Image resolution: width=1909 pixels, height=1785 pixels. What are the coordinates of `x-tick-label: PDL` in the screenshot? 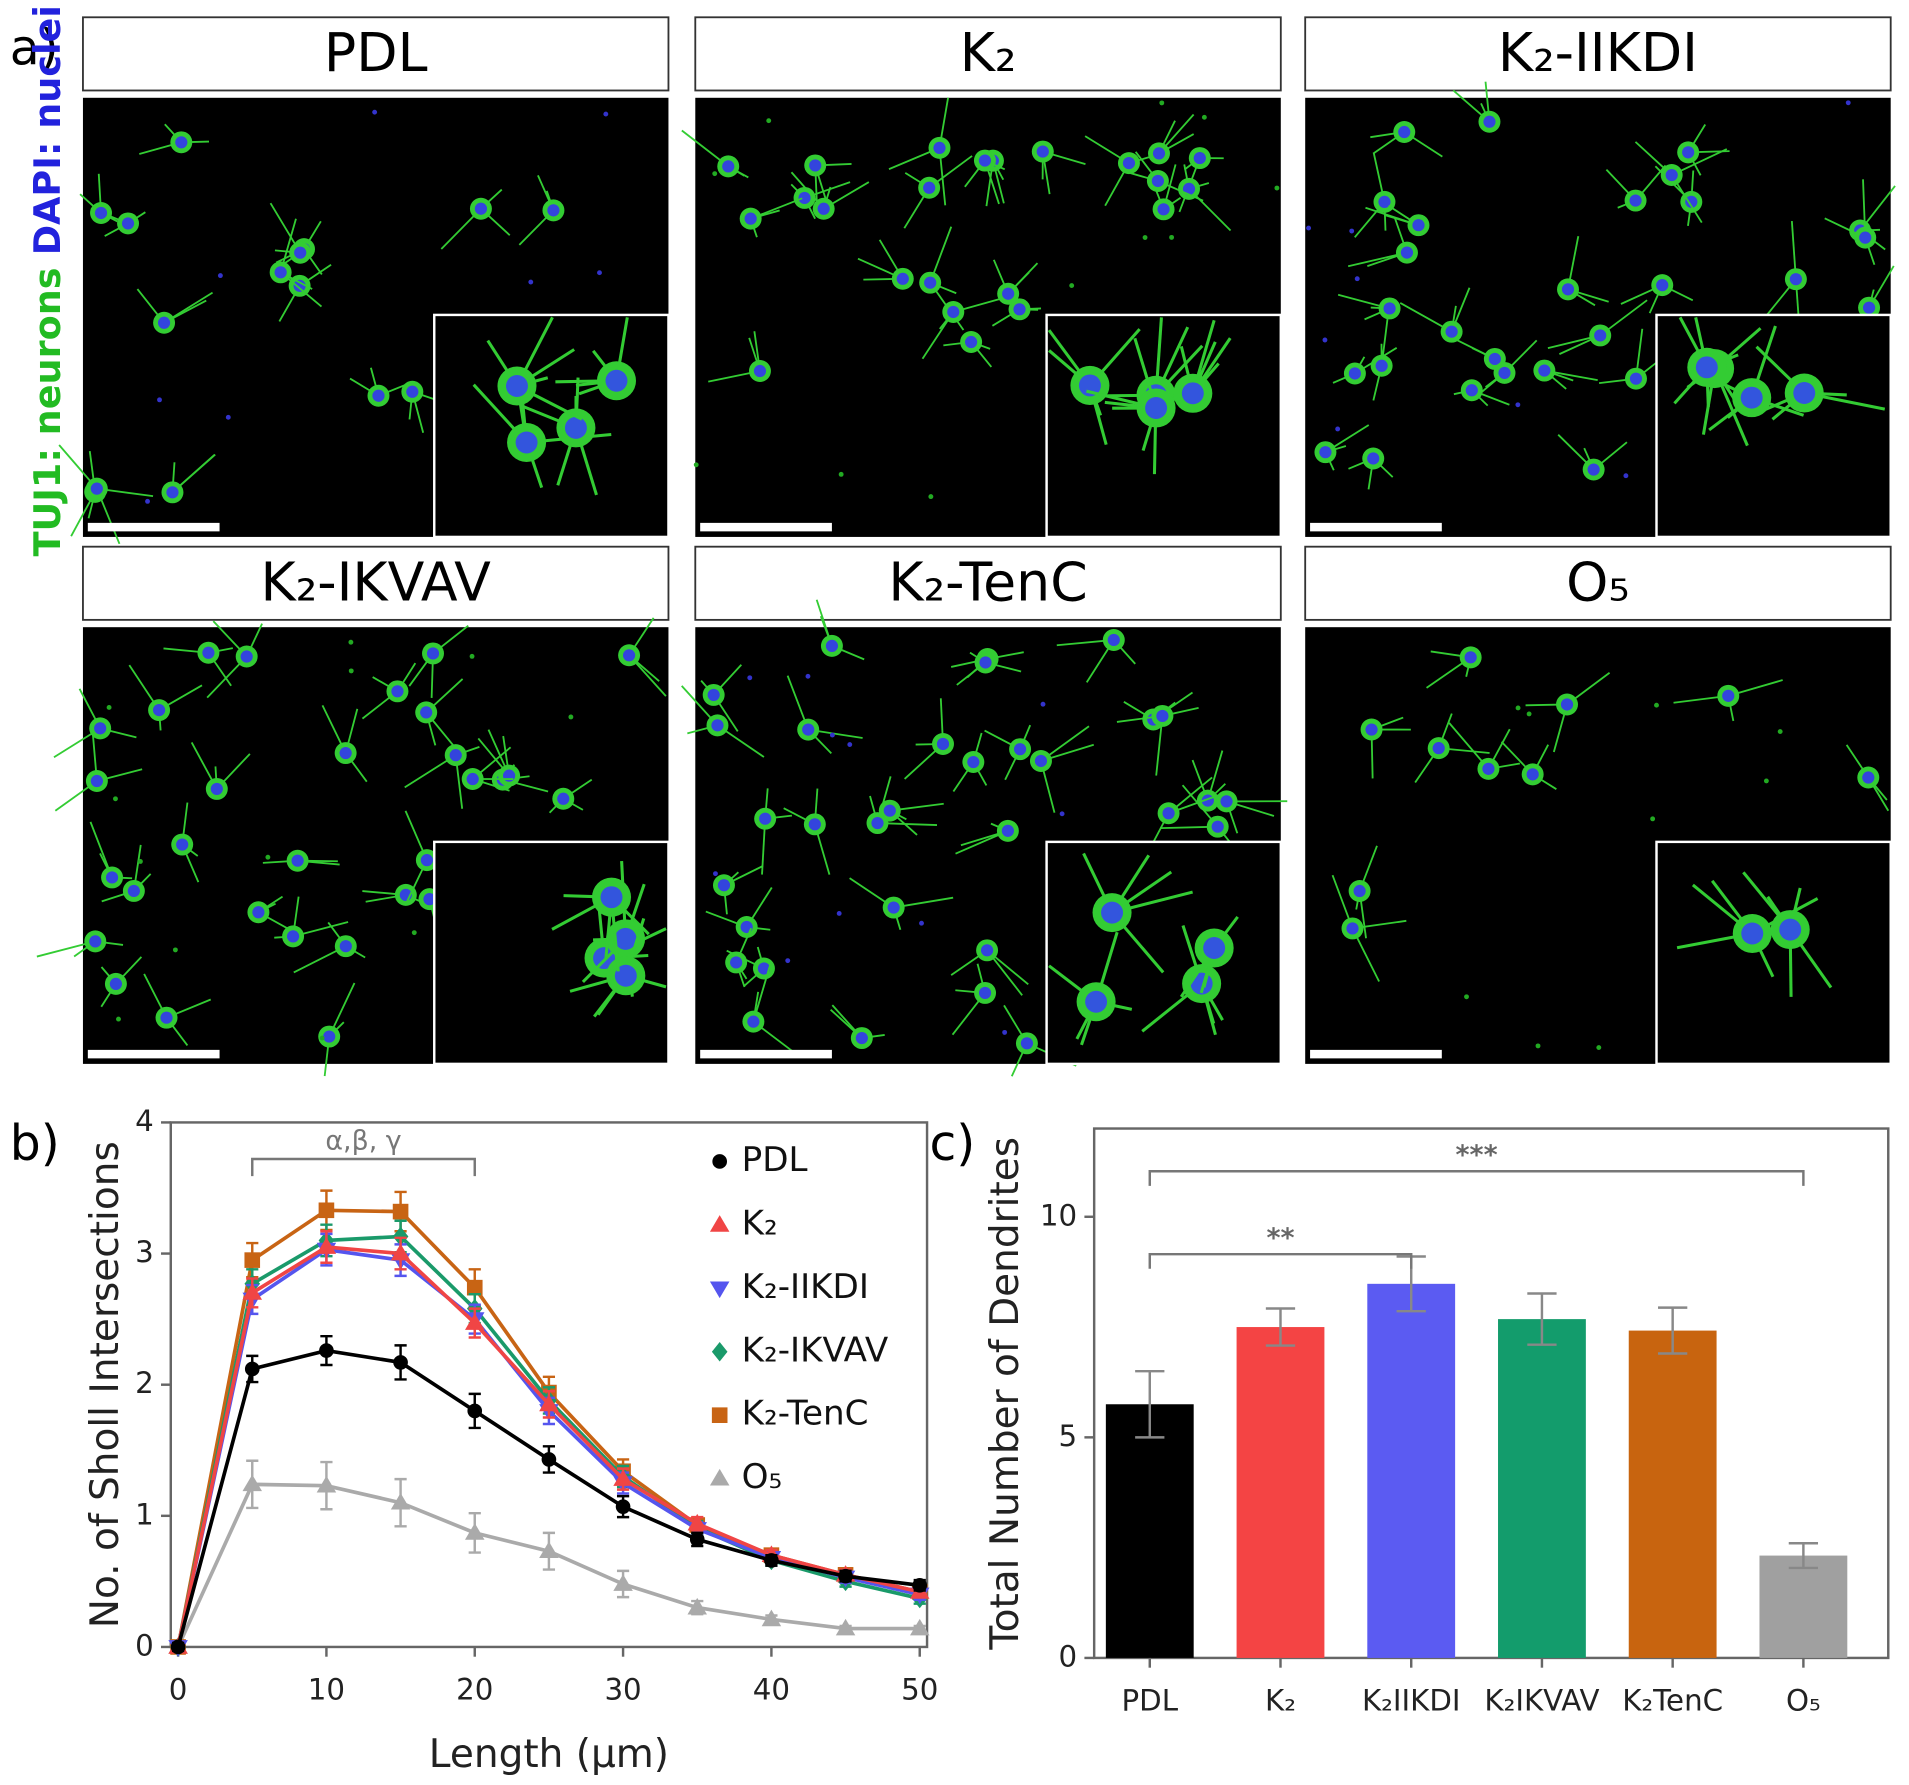 It's located at (1150, 1700).